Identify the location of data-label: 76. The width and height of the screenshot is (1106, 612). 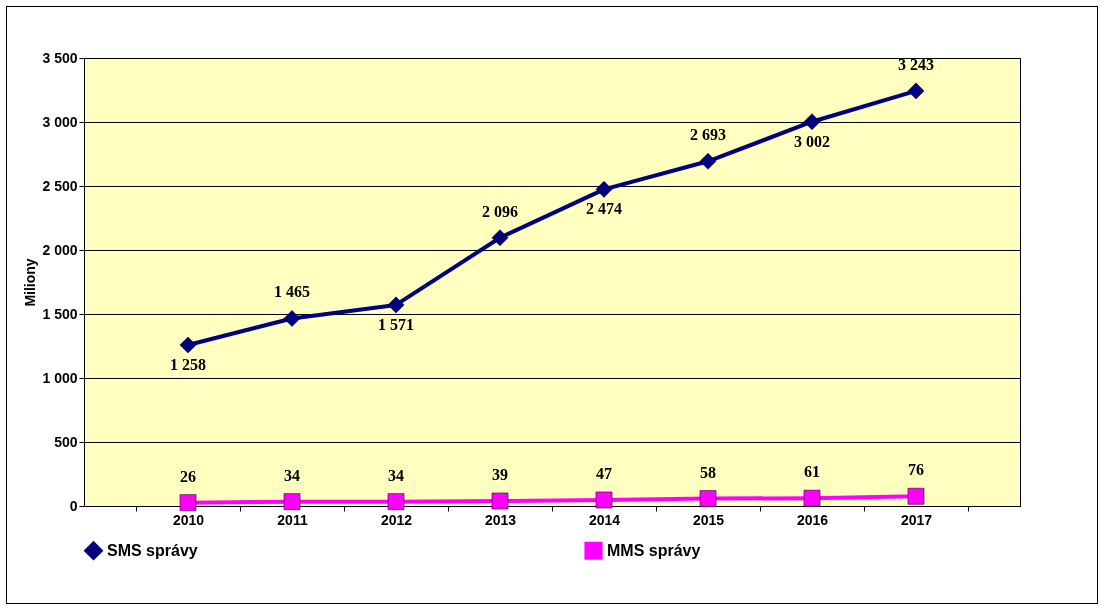
(916, 470).